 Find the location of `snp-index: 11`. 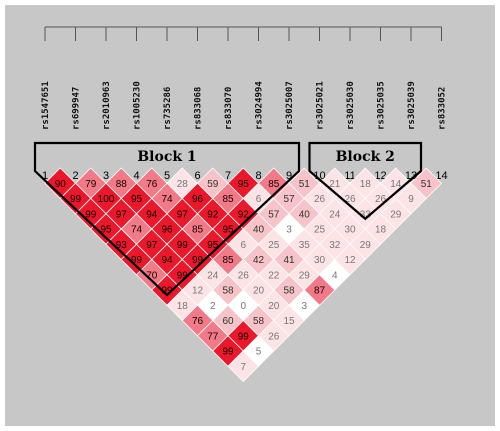

snp-index: 11 is located at coordinates (349, 176).